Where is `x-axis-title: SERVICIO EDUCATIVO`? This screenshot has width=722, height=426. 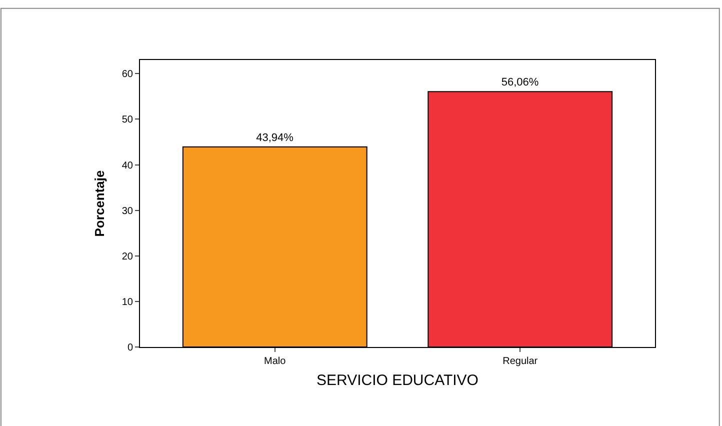
x-axis-title: SERVICIO EDUCATIVO is located at coordinates (397, 380).